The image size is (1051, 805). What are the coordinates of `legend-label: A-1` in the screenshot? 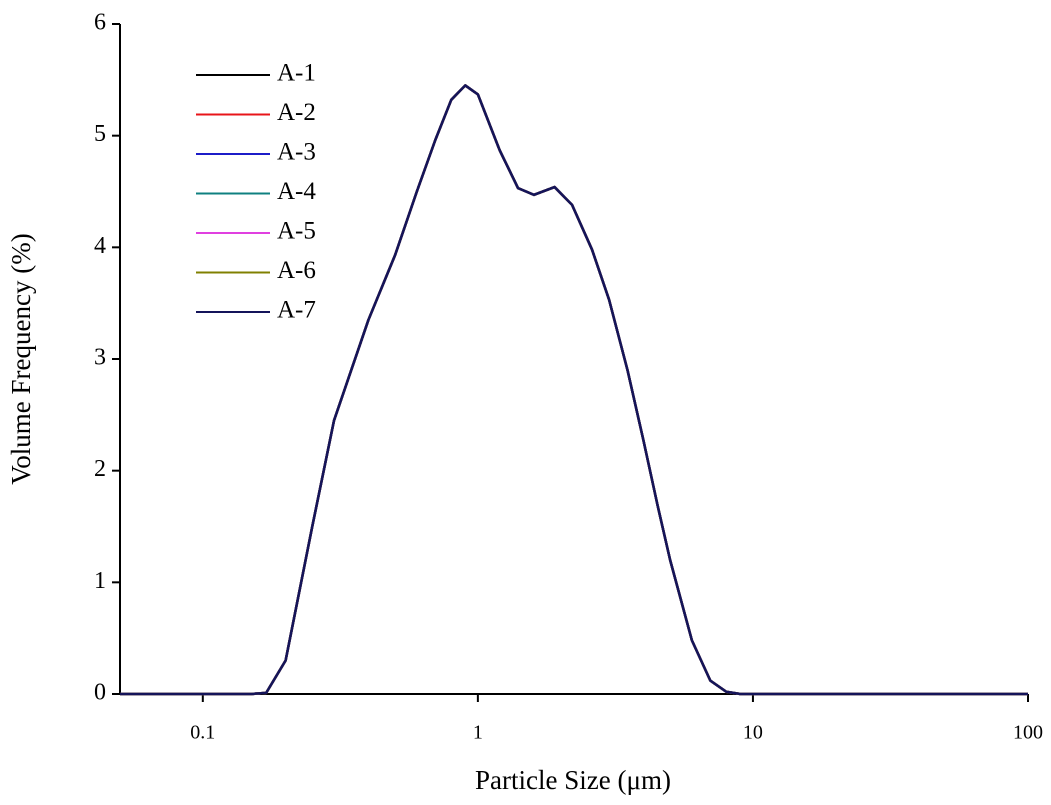 It's located at (296, 73).